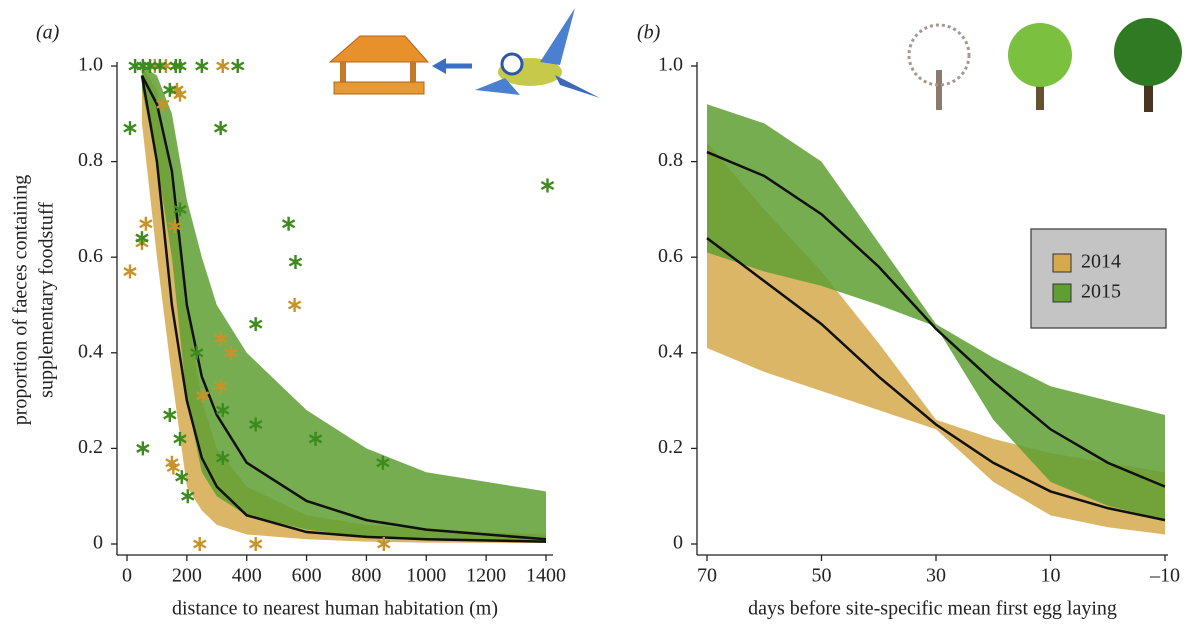 Image resolution: width=1197 pixels, height=627 pixels. What do you see at coordinates (822, 576) in the screenshot?
I see `x-tick-label: 50` at bounding box center [822, 576].